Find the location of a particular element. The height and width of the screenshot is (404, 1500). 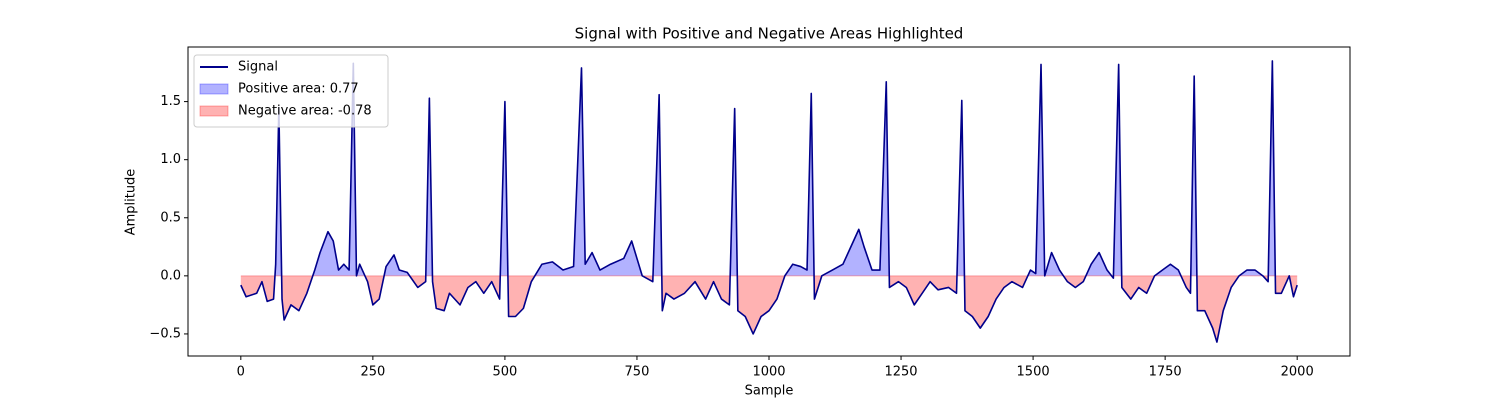

y-axis-label: Amplitude is located at coordinates (131, 202).